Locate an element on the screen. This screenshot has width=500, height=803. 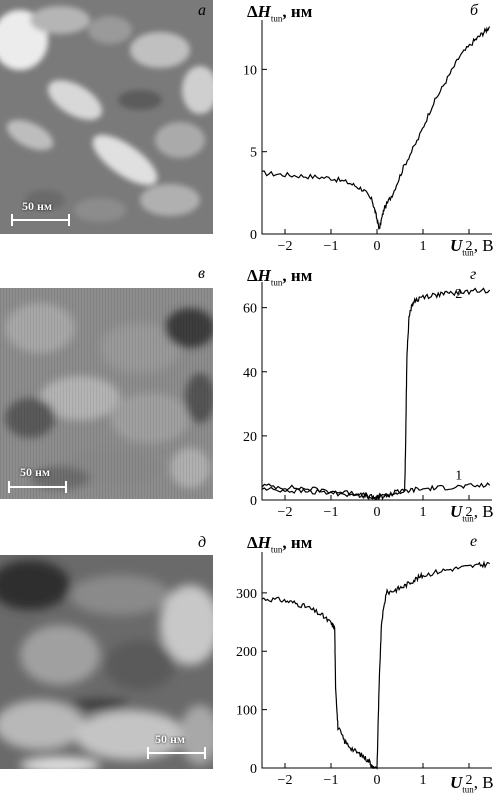
chart-1-ytick-label: 60 is located at coordinates (250, 309).